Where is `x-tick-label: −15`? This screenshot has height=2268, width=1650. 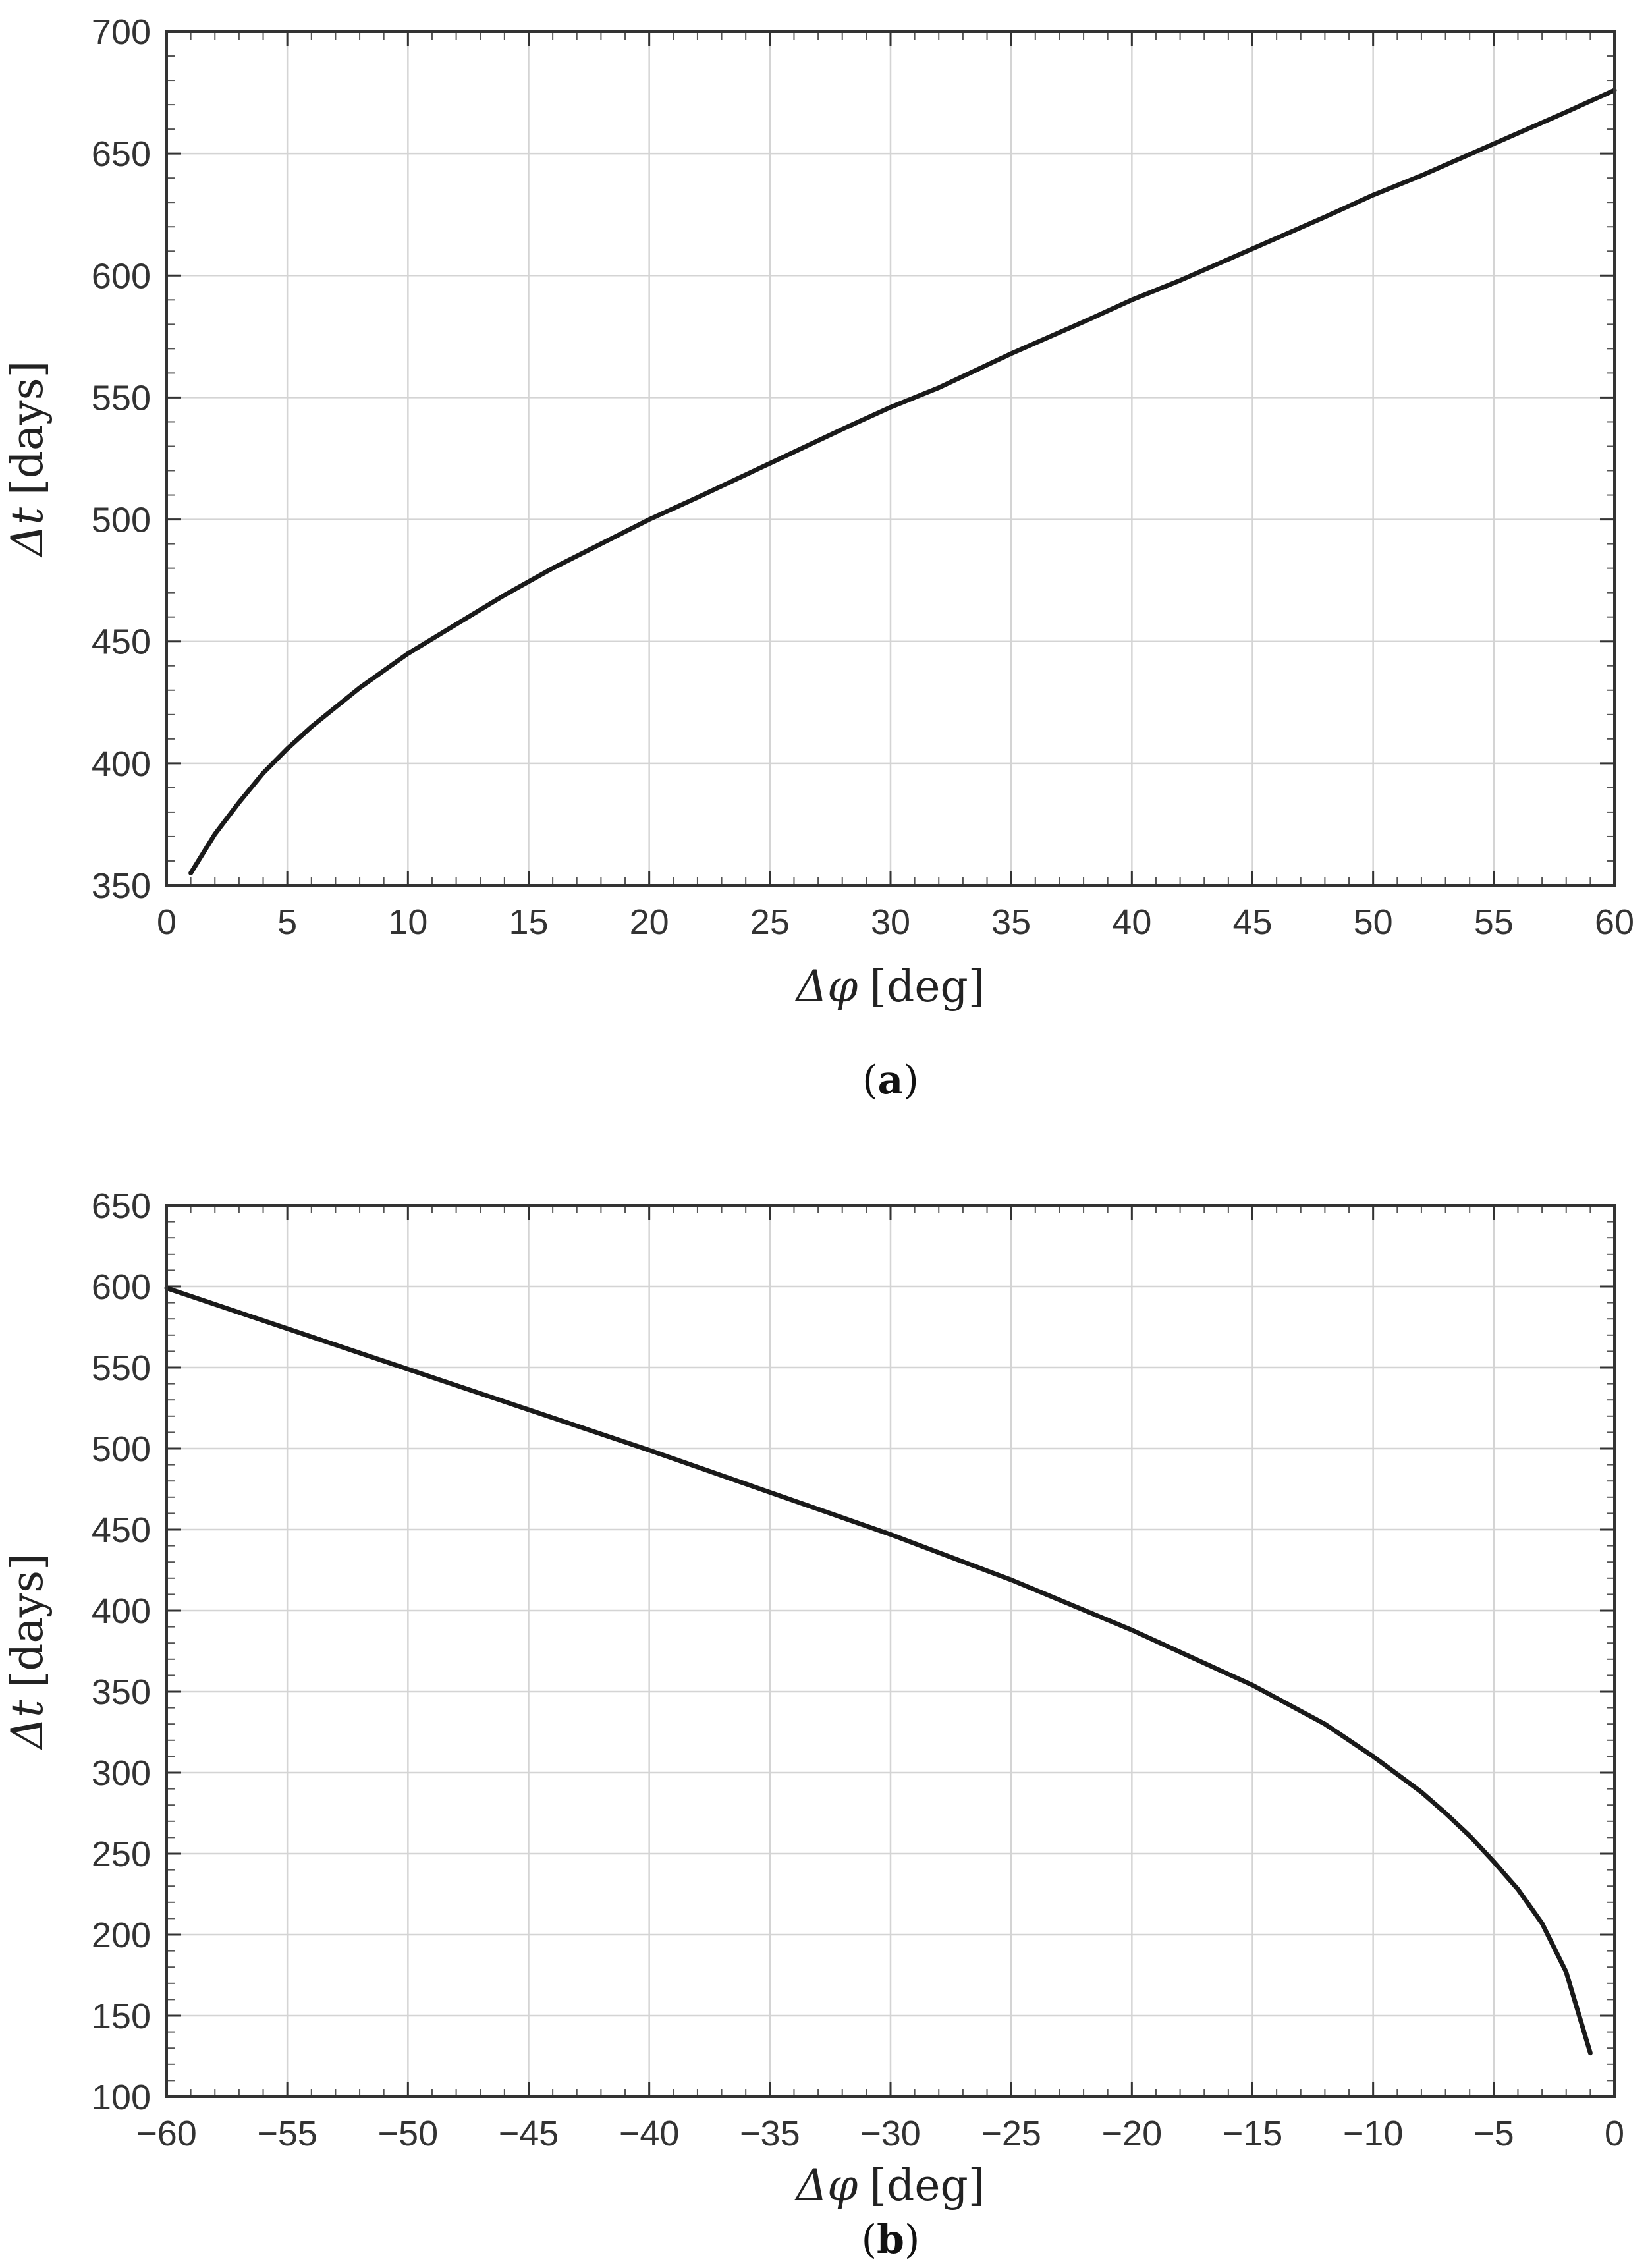
x-tick-label: −15 is located at coordinates (1253, 2133).